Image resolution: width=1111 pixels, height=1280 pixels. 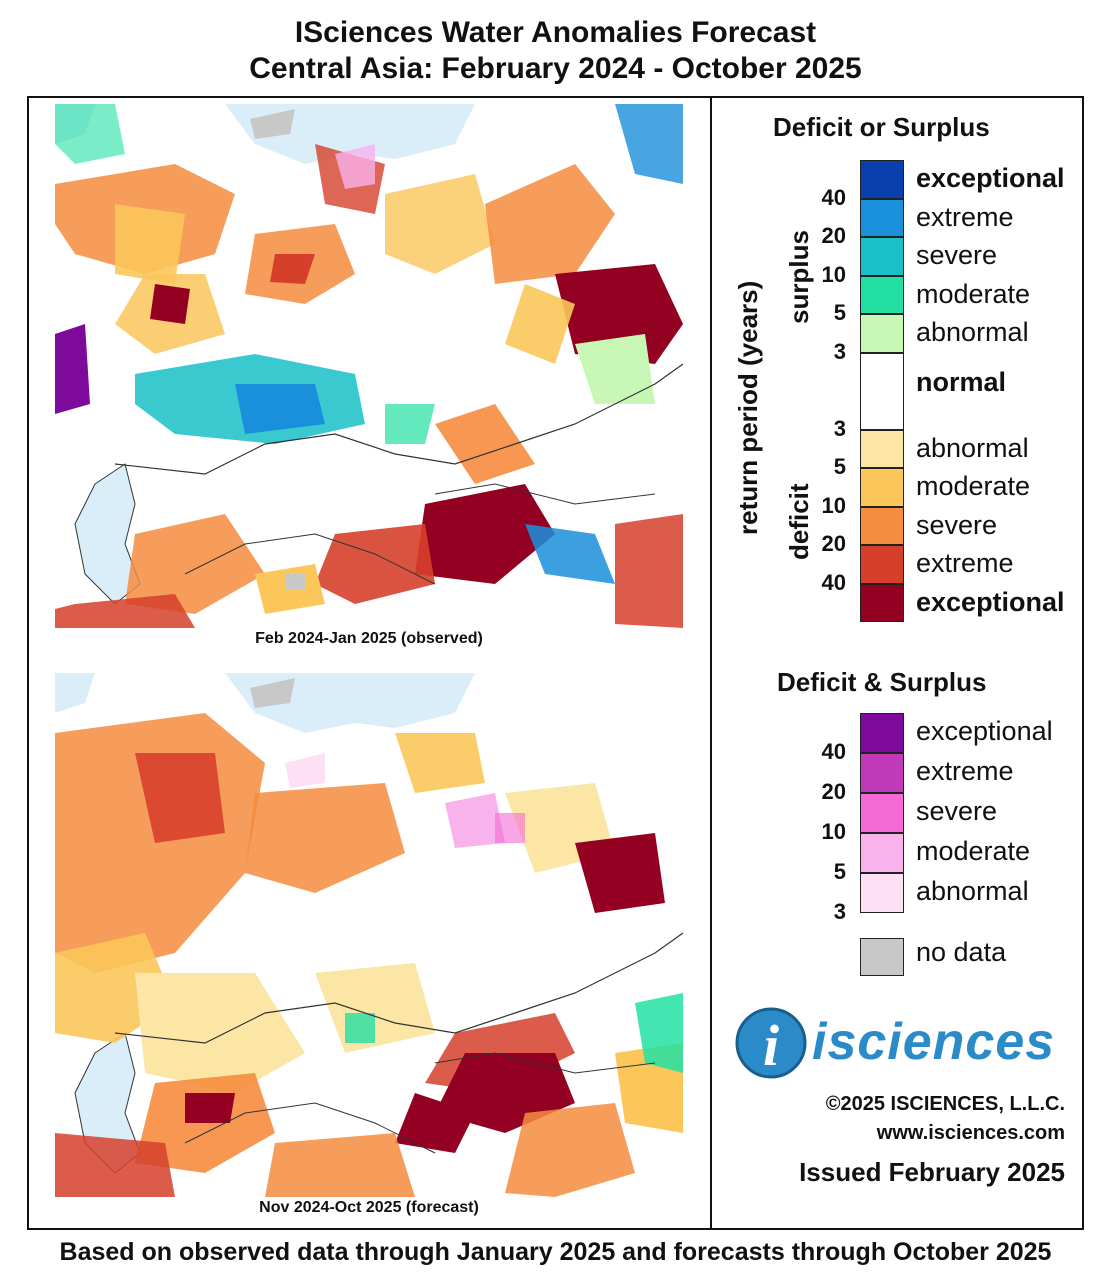 I want to click on legend-nodata-label: no data, so click(x=961, y=952).